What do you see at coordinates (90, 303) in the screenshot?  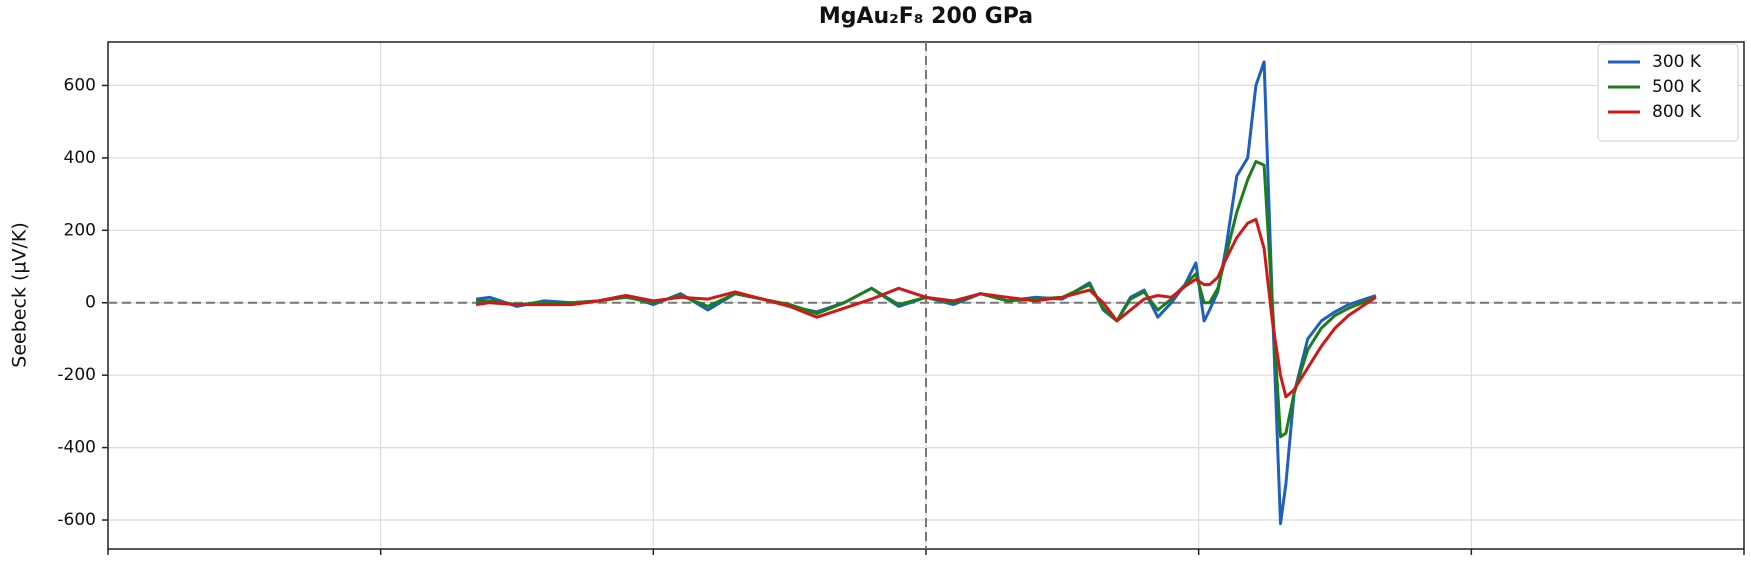 I see `y-tick-label: 0` at bounding box center [90, 303].